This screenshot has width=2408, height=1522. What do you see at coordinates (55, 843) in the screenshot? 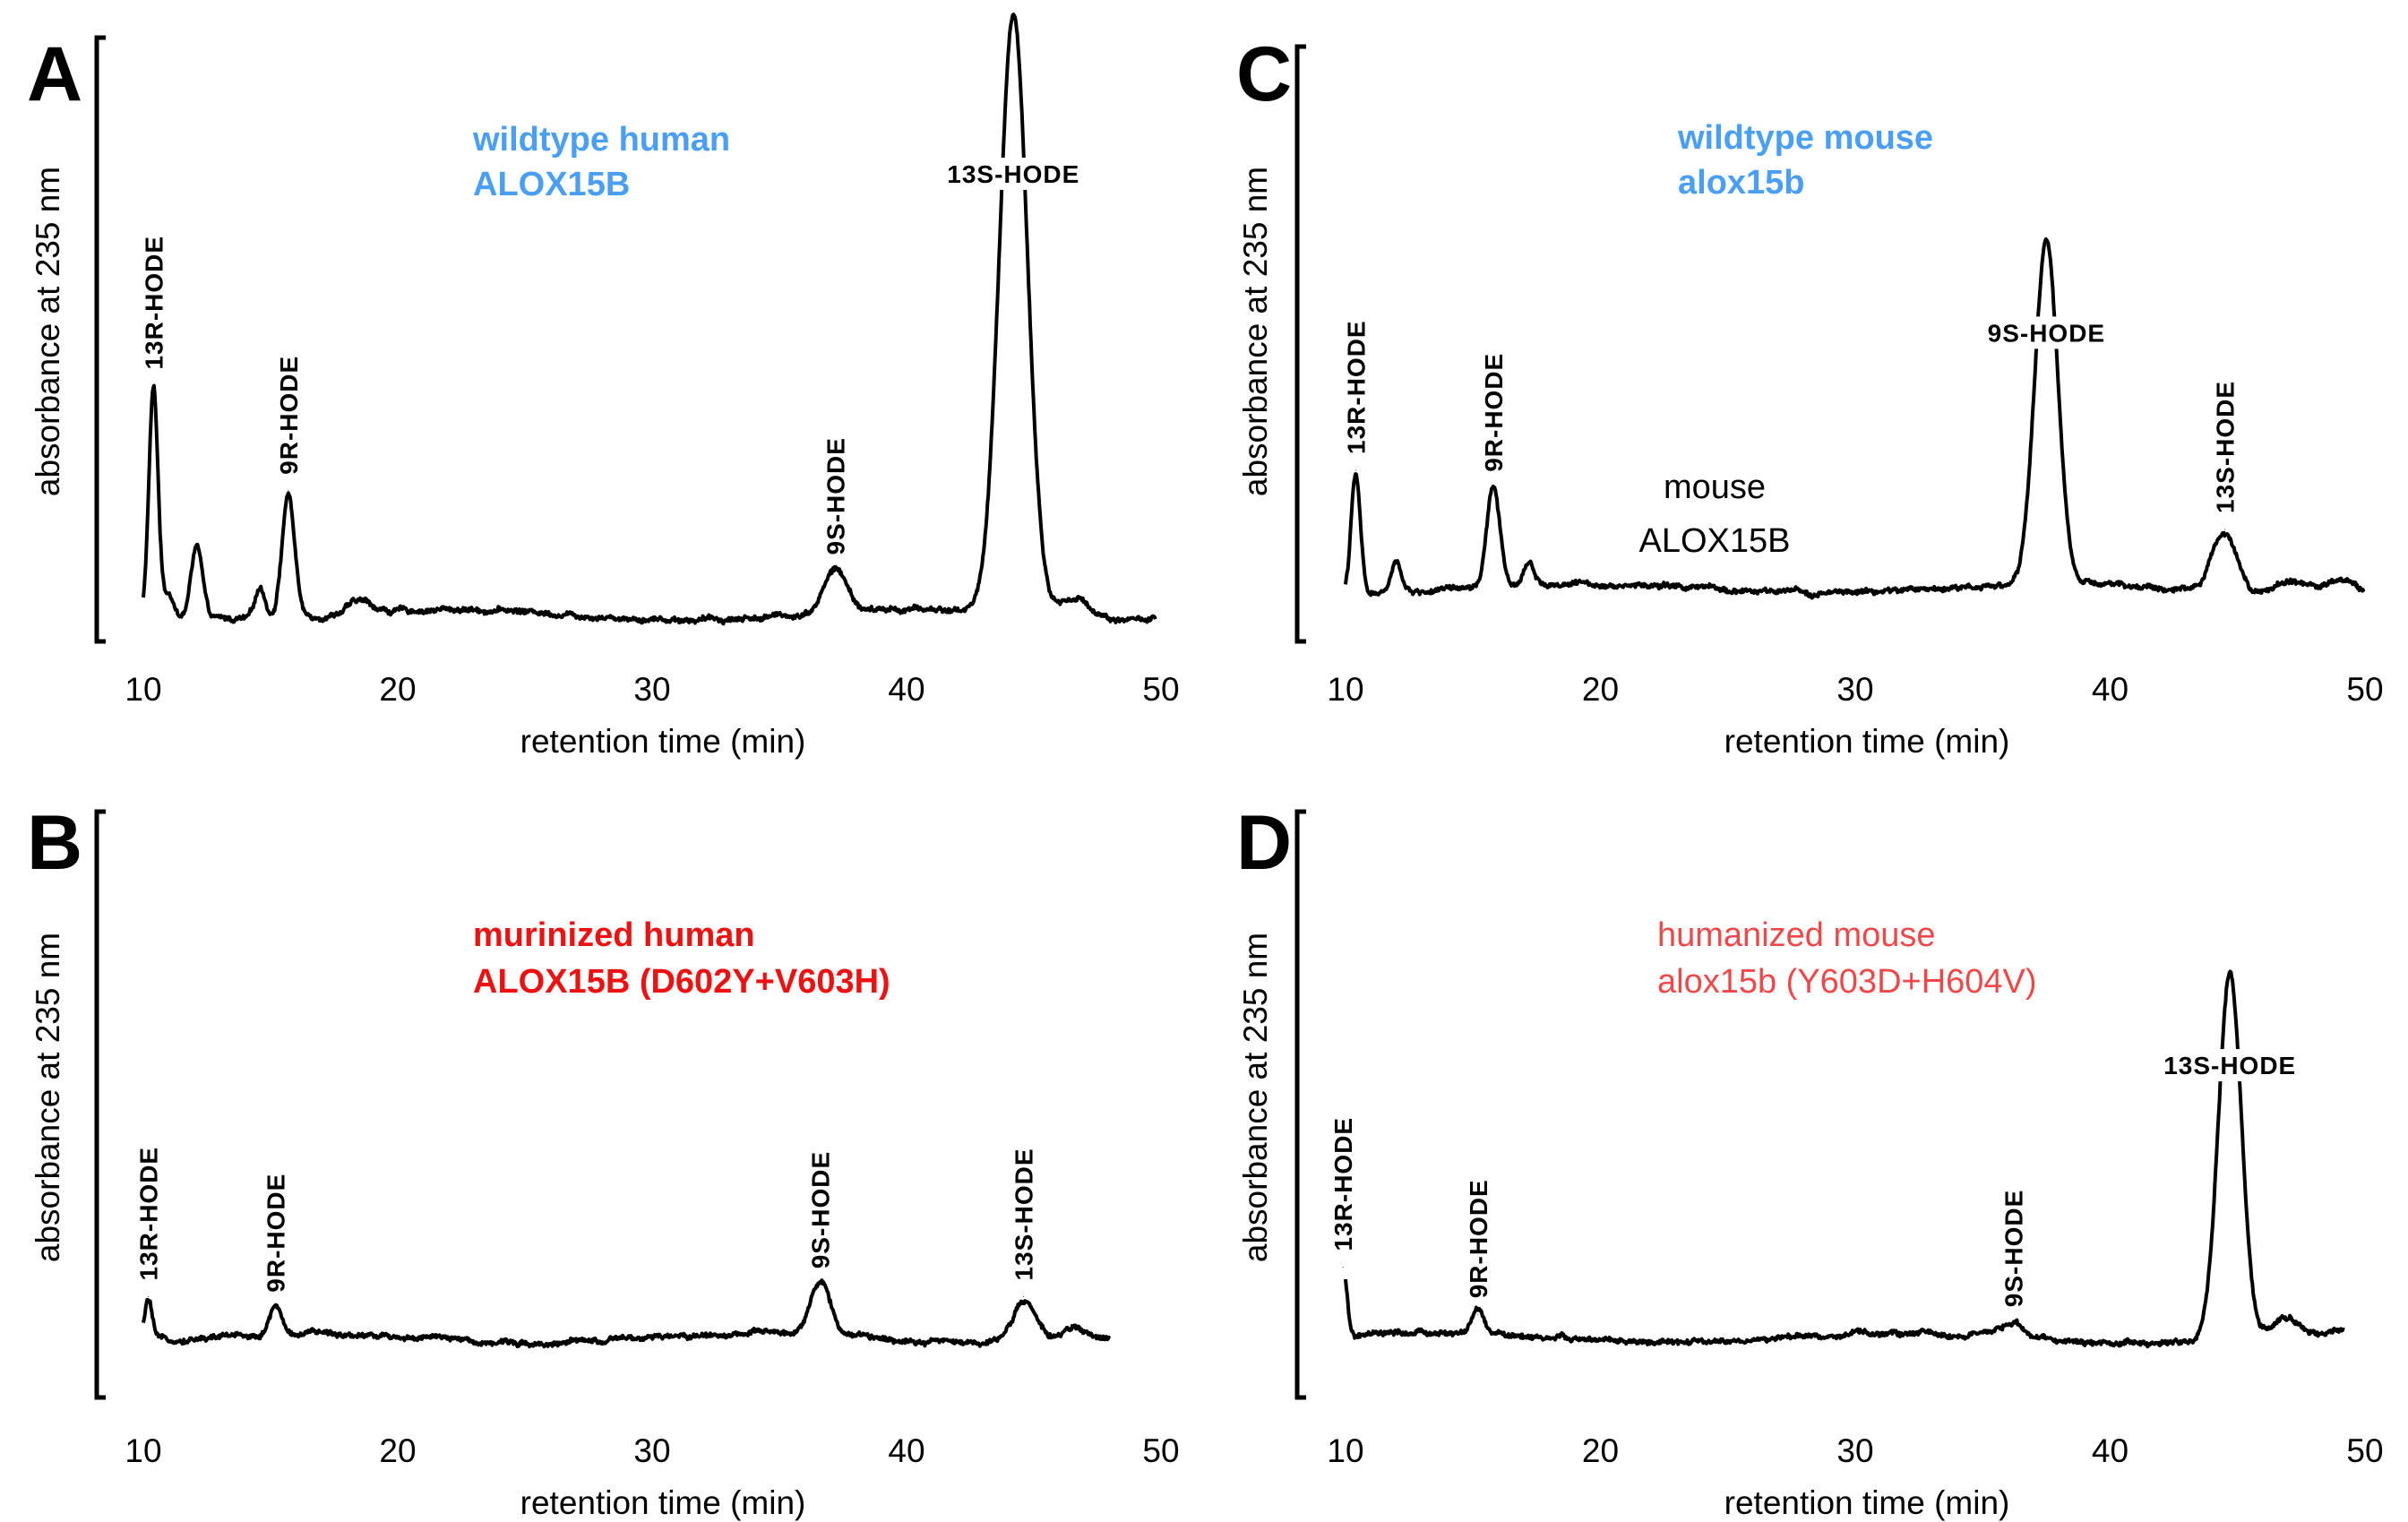
I see `panel-letter: B` at bounding box center [55, 843].